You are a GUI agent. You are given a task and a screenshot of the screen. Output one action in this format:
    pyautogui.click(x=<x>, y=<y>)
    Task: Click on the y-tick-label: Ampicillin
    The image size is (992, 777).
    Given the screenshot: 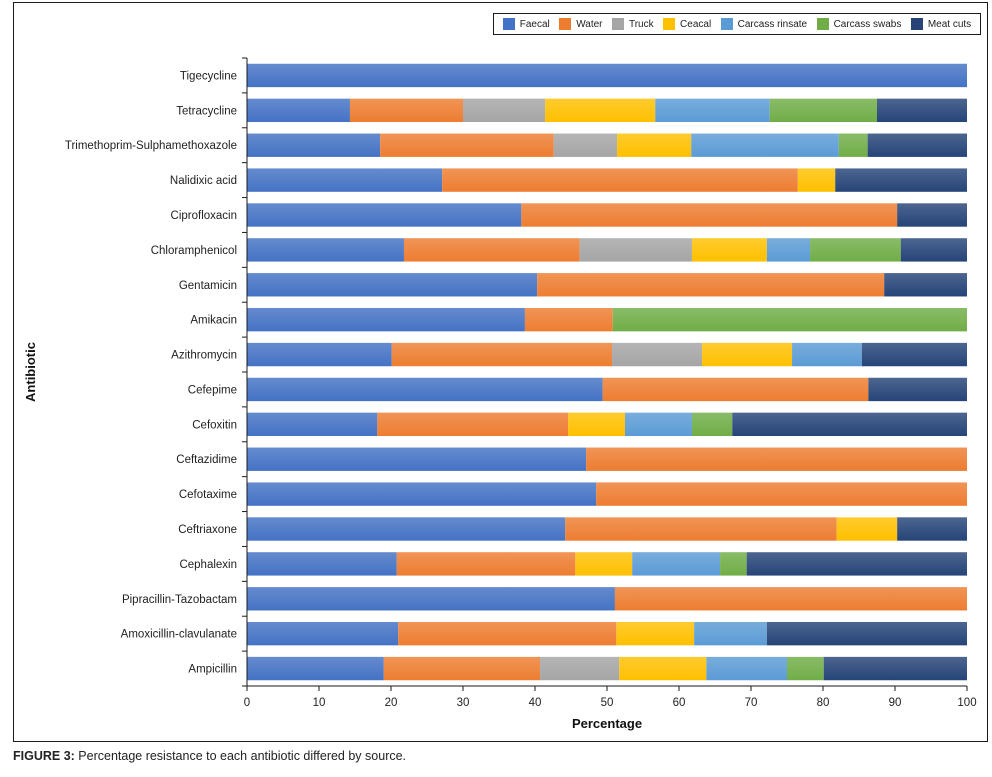 What is the action you would take?
    pyautogui.click(x=212, y=670)
    